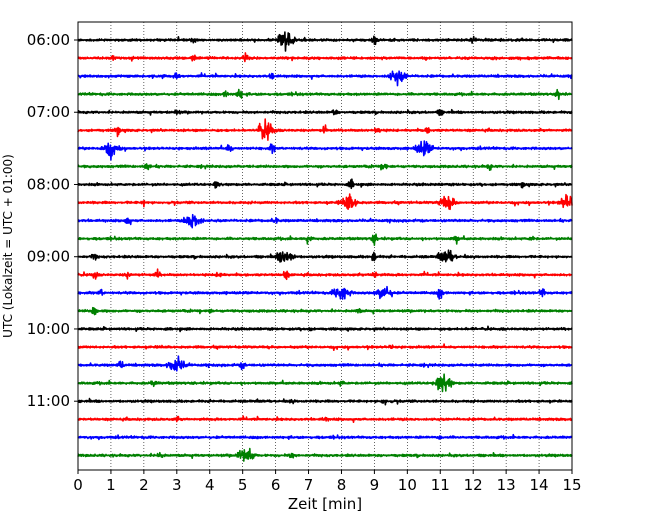  What do you see at coordinates (48, 40) in the screenshot?
I see `y-tick-label: 06:00` at bounding box center [48, 40].